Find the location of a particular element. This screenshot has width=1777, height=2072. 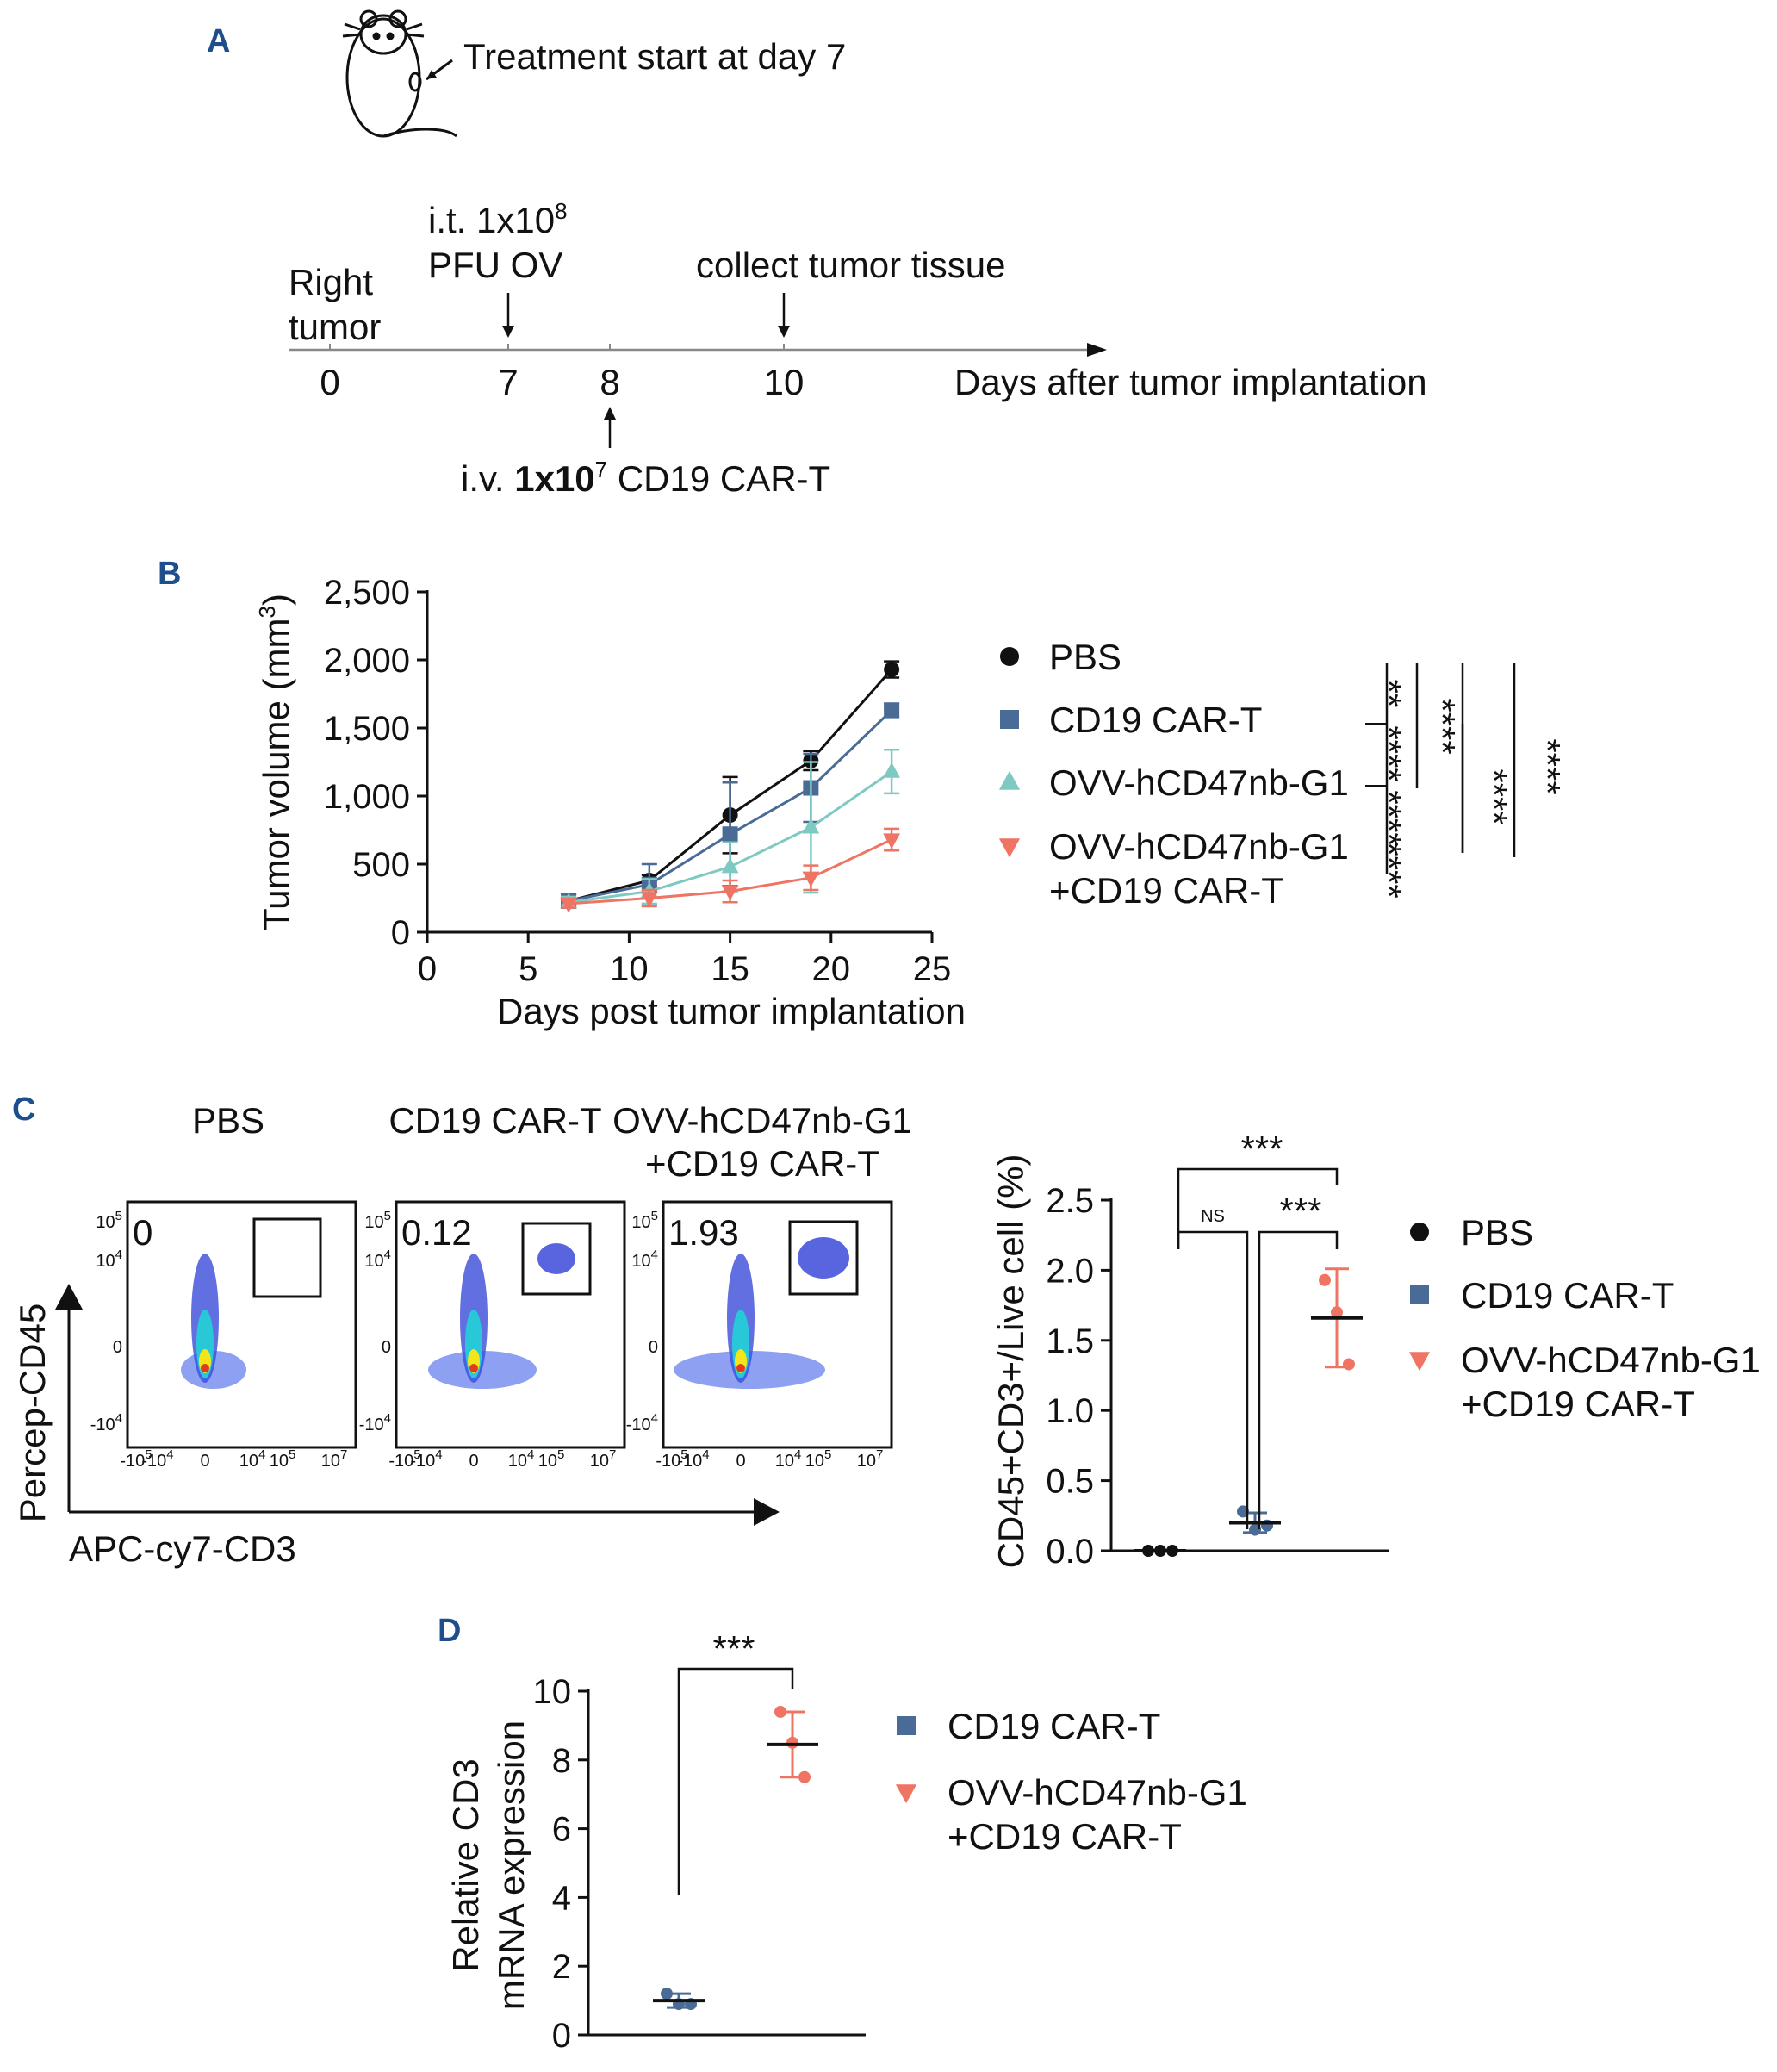

y-tick-label: 6 is located at coordinates (561, 1830).